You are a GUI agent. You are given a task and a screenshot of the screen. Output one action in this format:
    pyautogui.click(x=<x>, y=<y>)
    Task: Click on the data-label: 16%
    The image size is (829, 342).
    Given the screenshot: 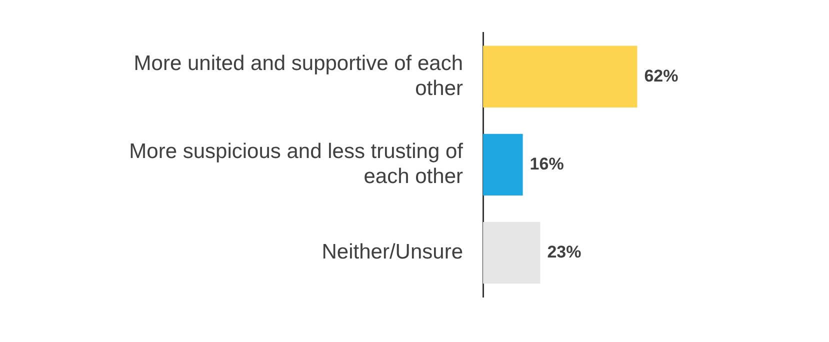 What is the action you would take?
    pyautogui.click(x=547, y=164)
    